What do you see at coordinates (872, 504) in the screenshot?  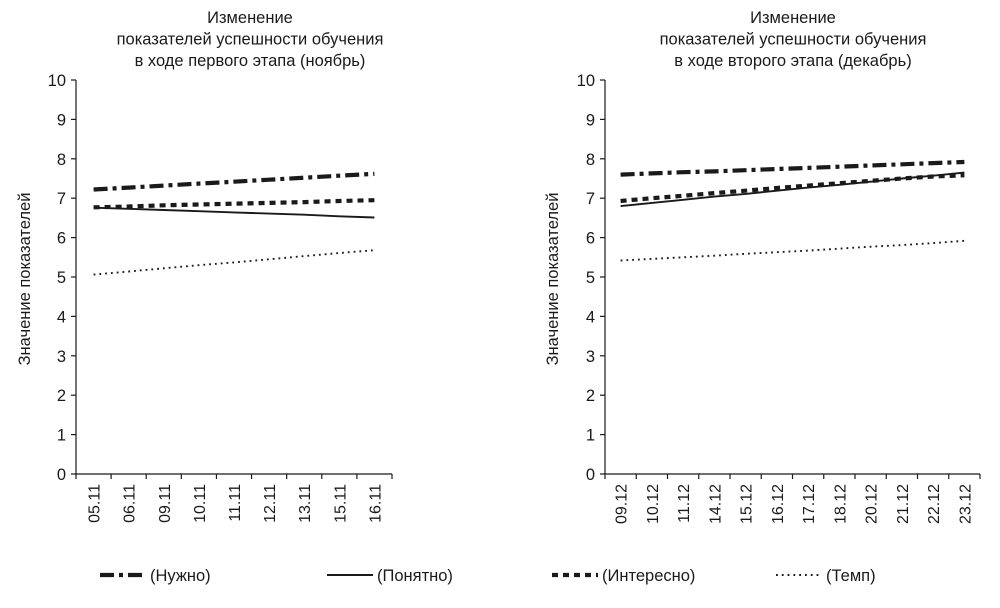 I see `x-tick-label: 20.12` at bounding box center [872, 504].